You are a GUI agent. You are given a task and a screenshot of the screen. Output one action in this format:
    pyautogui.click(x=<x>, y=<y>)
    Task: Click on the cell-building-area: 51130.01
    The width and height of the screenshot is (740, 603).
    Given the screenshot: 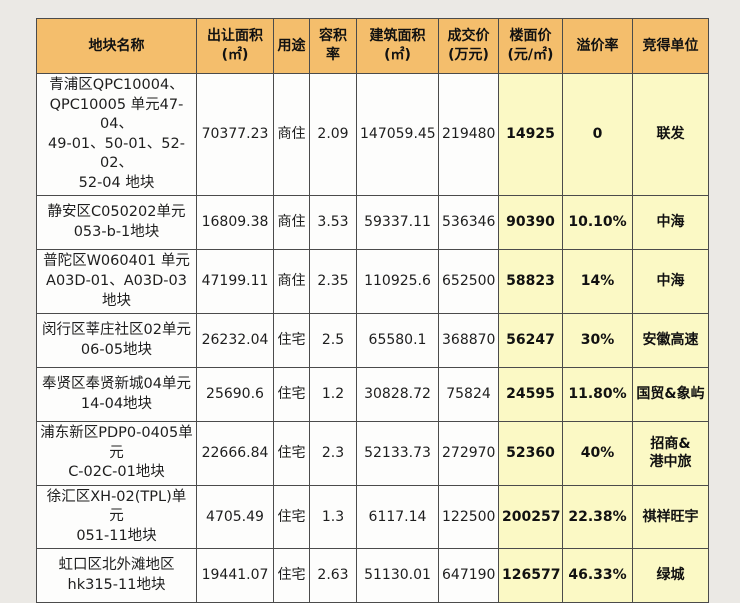 What is the action you would take?
    pyautogui.click(x=397, y=575)
    